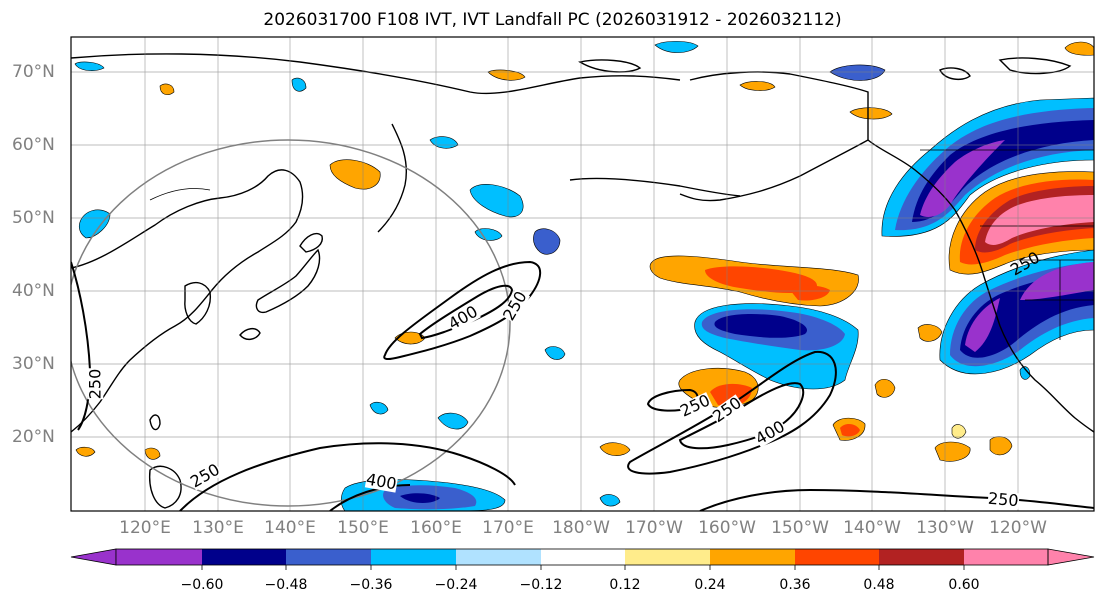  I want to click on colorbar-tick-label: 0.48, so click(879, 585).